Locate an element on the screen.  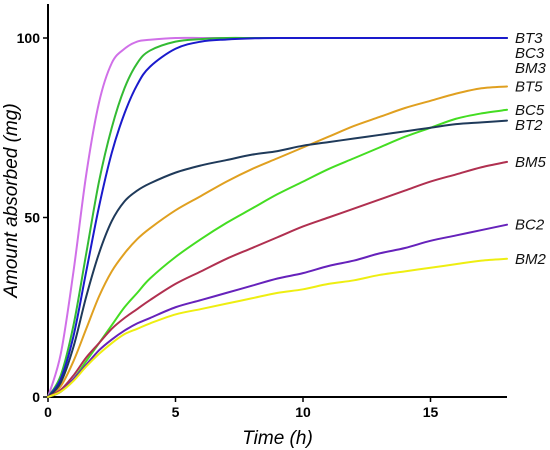
series-label-bt5: BT5 is located at coordinates (529, 86).